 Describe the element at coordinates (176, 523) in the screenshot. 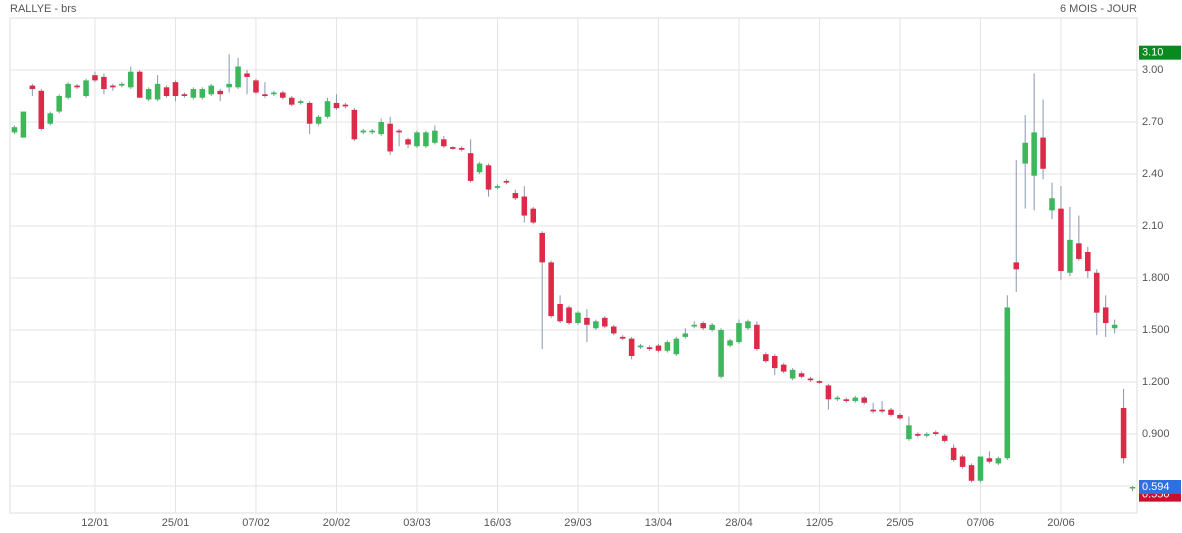

I see `x-tick-label: 25/01` at that location.